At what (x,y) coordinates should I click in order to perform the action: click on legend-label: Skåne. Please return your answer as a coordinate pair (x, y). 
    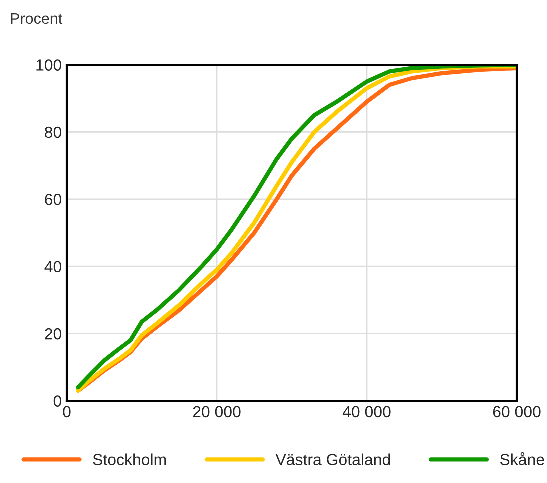
    Looking at the image, I should click on (522, 459).